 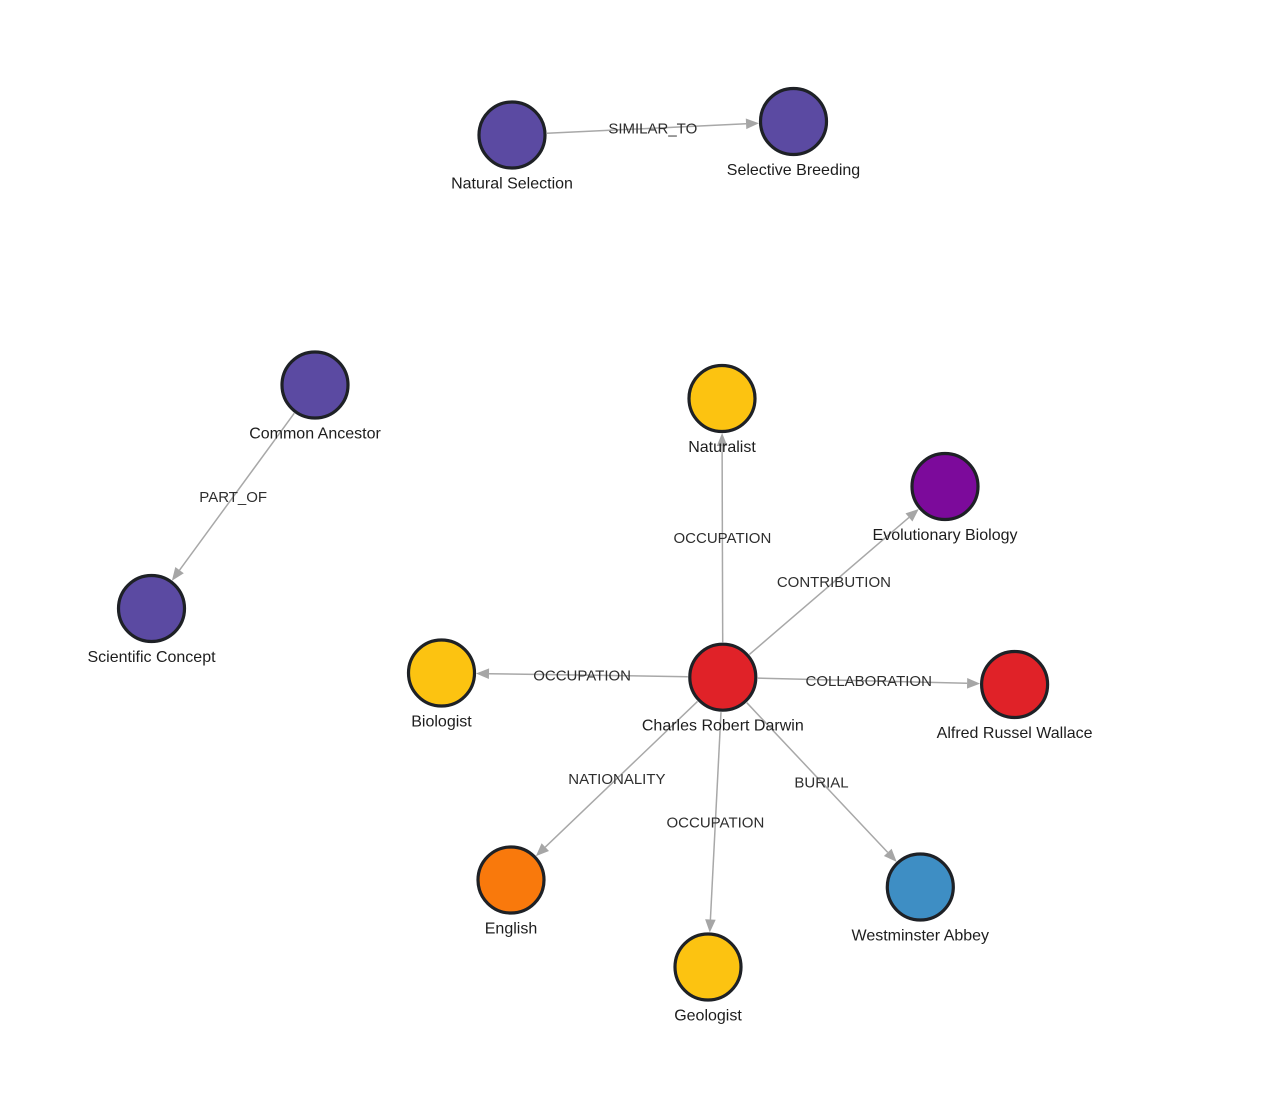 What do you see at coordinates (511, 929) in the screenshot?
I see `svg-text: English` at bounding box center [511, 929].